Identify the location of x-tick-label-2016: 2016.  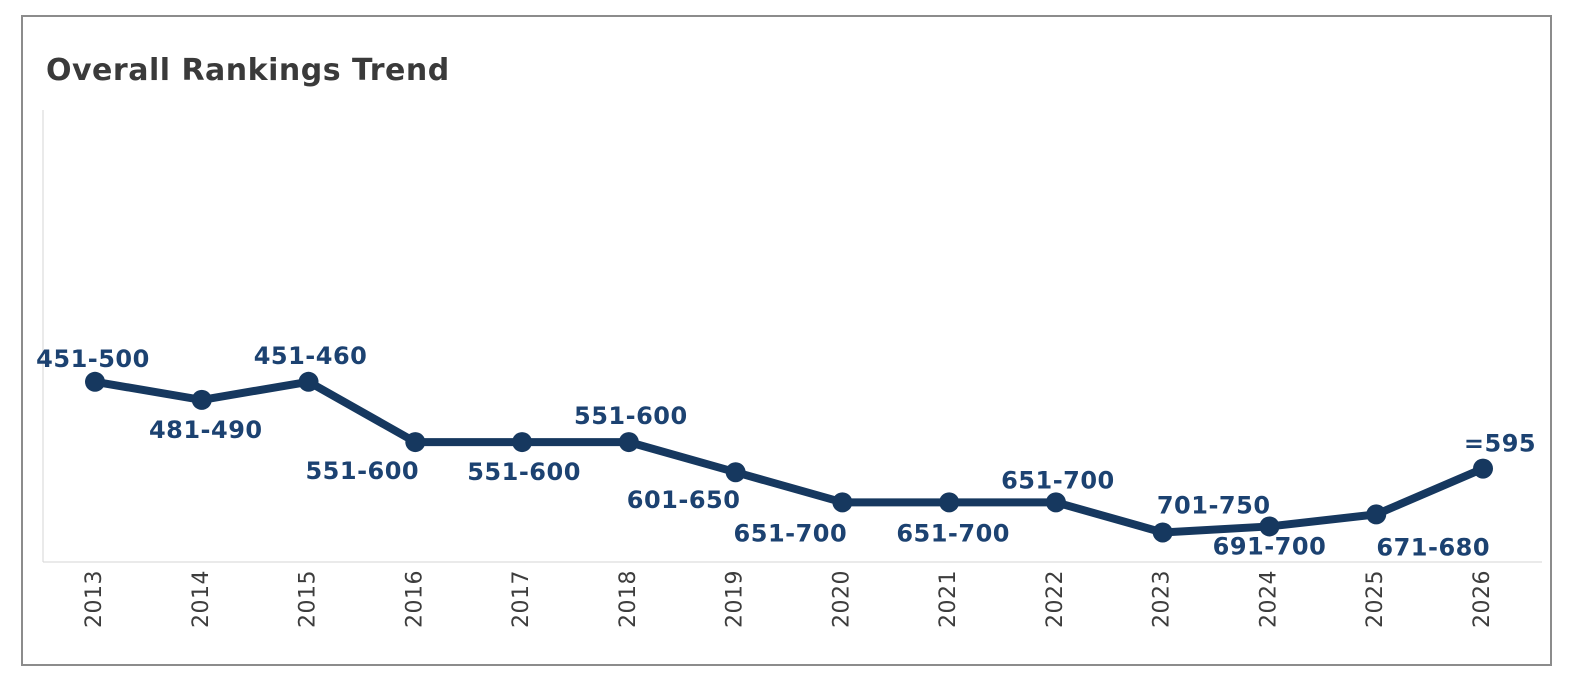
(414, 599).